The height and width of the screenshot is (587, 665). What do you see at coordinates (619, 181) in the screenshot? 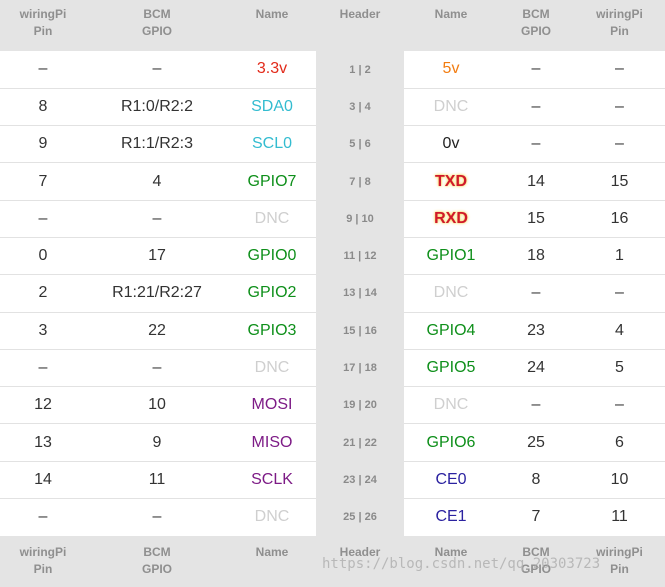
I see `cell-wiringpi-right: 15` at bounding box center [619, 181].